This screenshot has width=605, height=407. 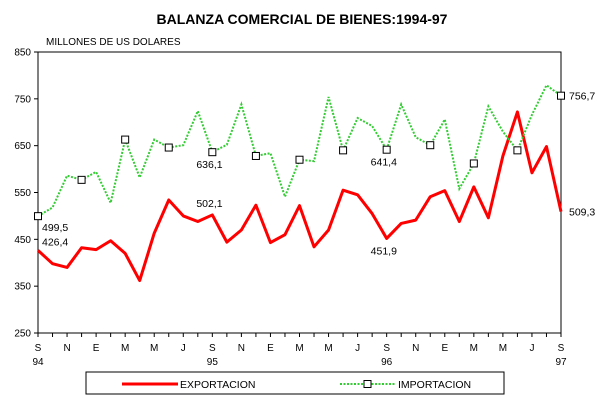 I want to click on legend-label-importacion: IMPORTACION, so click(x=434, y=385).